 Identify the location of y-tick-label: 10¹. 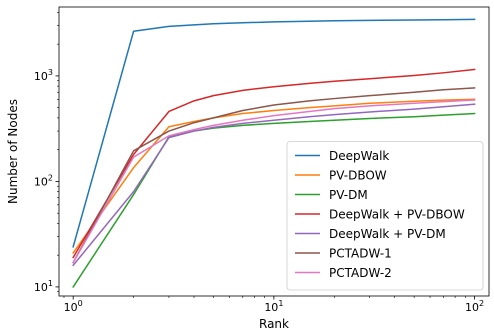
(43, 286).